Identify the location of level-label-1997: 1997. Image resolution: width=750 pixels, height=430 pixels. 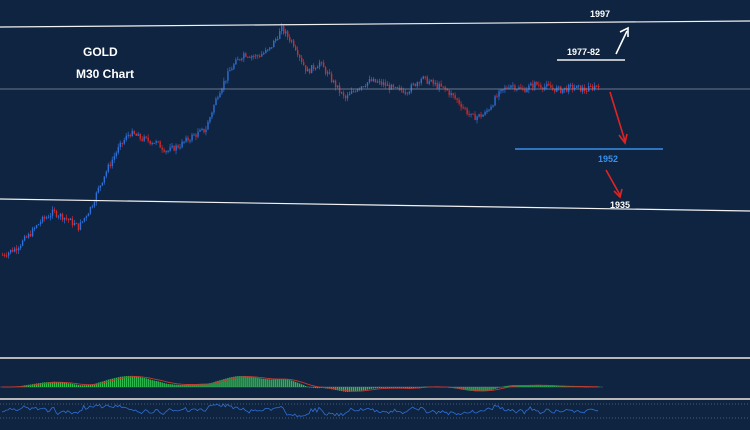
(600, 14).